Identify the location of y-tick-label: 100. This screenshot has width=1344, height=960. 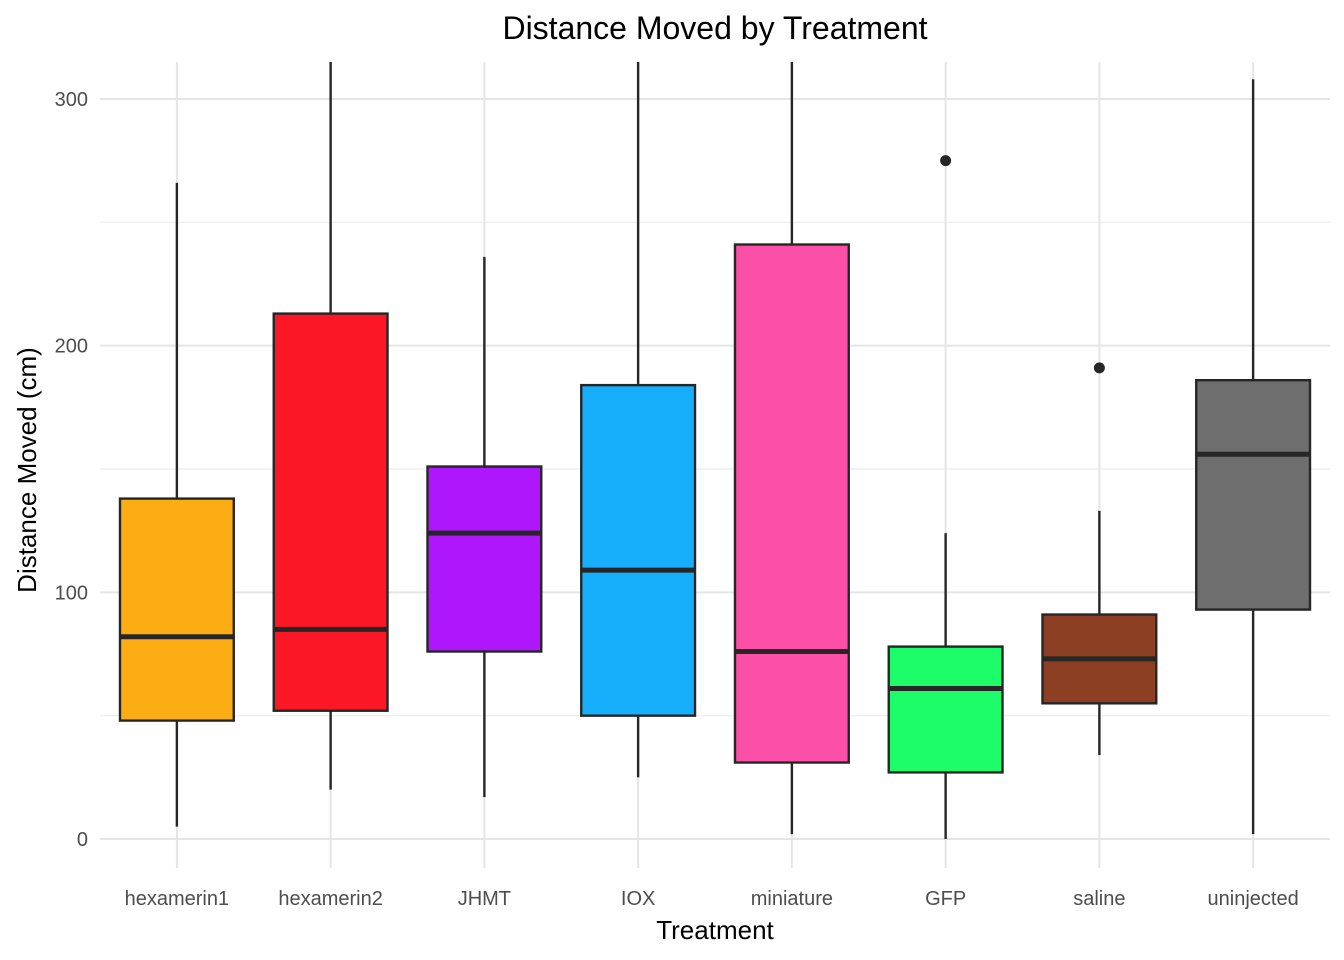
(71, 593).